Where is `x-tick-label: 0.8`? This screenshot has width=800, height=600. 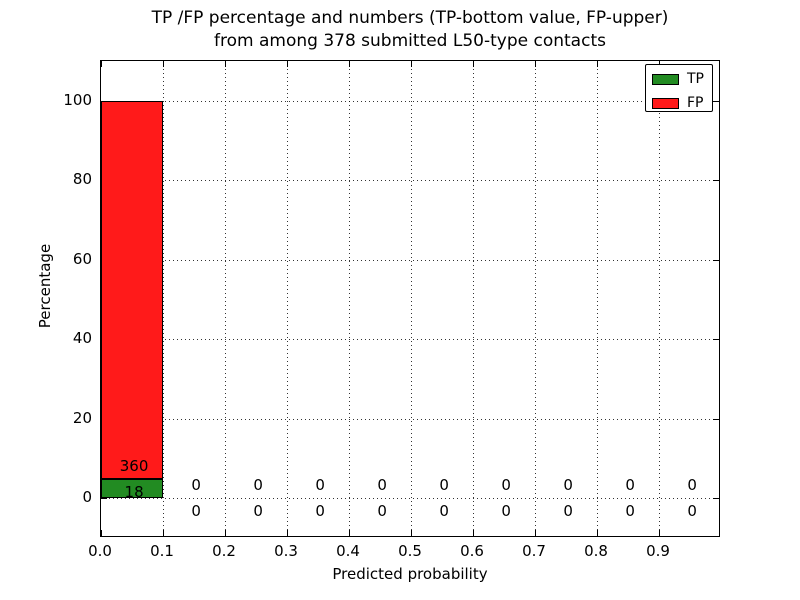
x-tick-label: 0.8 is located at coordinates (596, 551).